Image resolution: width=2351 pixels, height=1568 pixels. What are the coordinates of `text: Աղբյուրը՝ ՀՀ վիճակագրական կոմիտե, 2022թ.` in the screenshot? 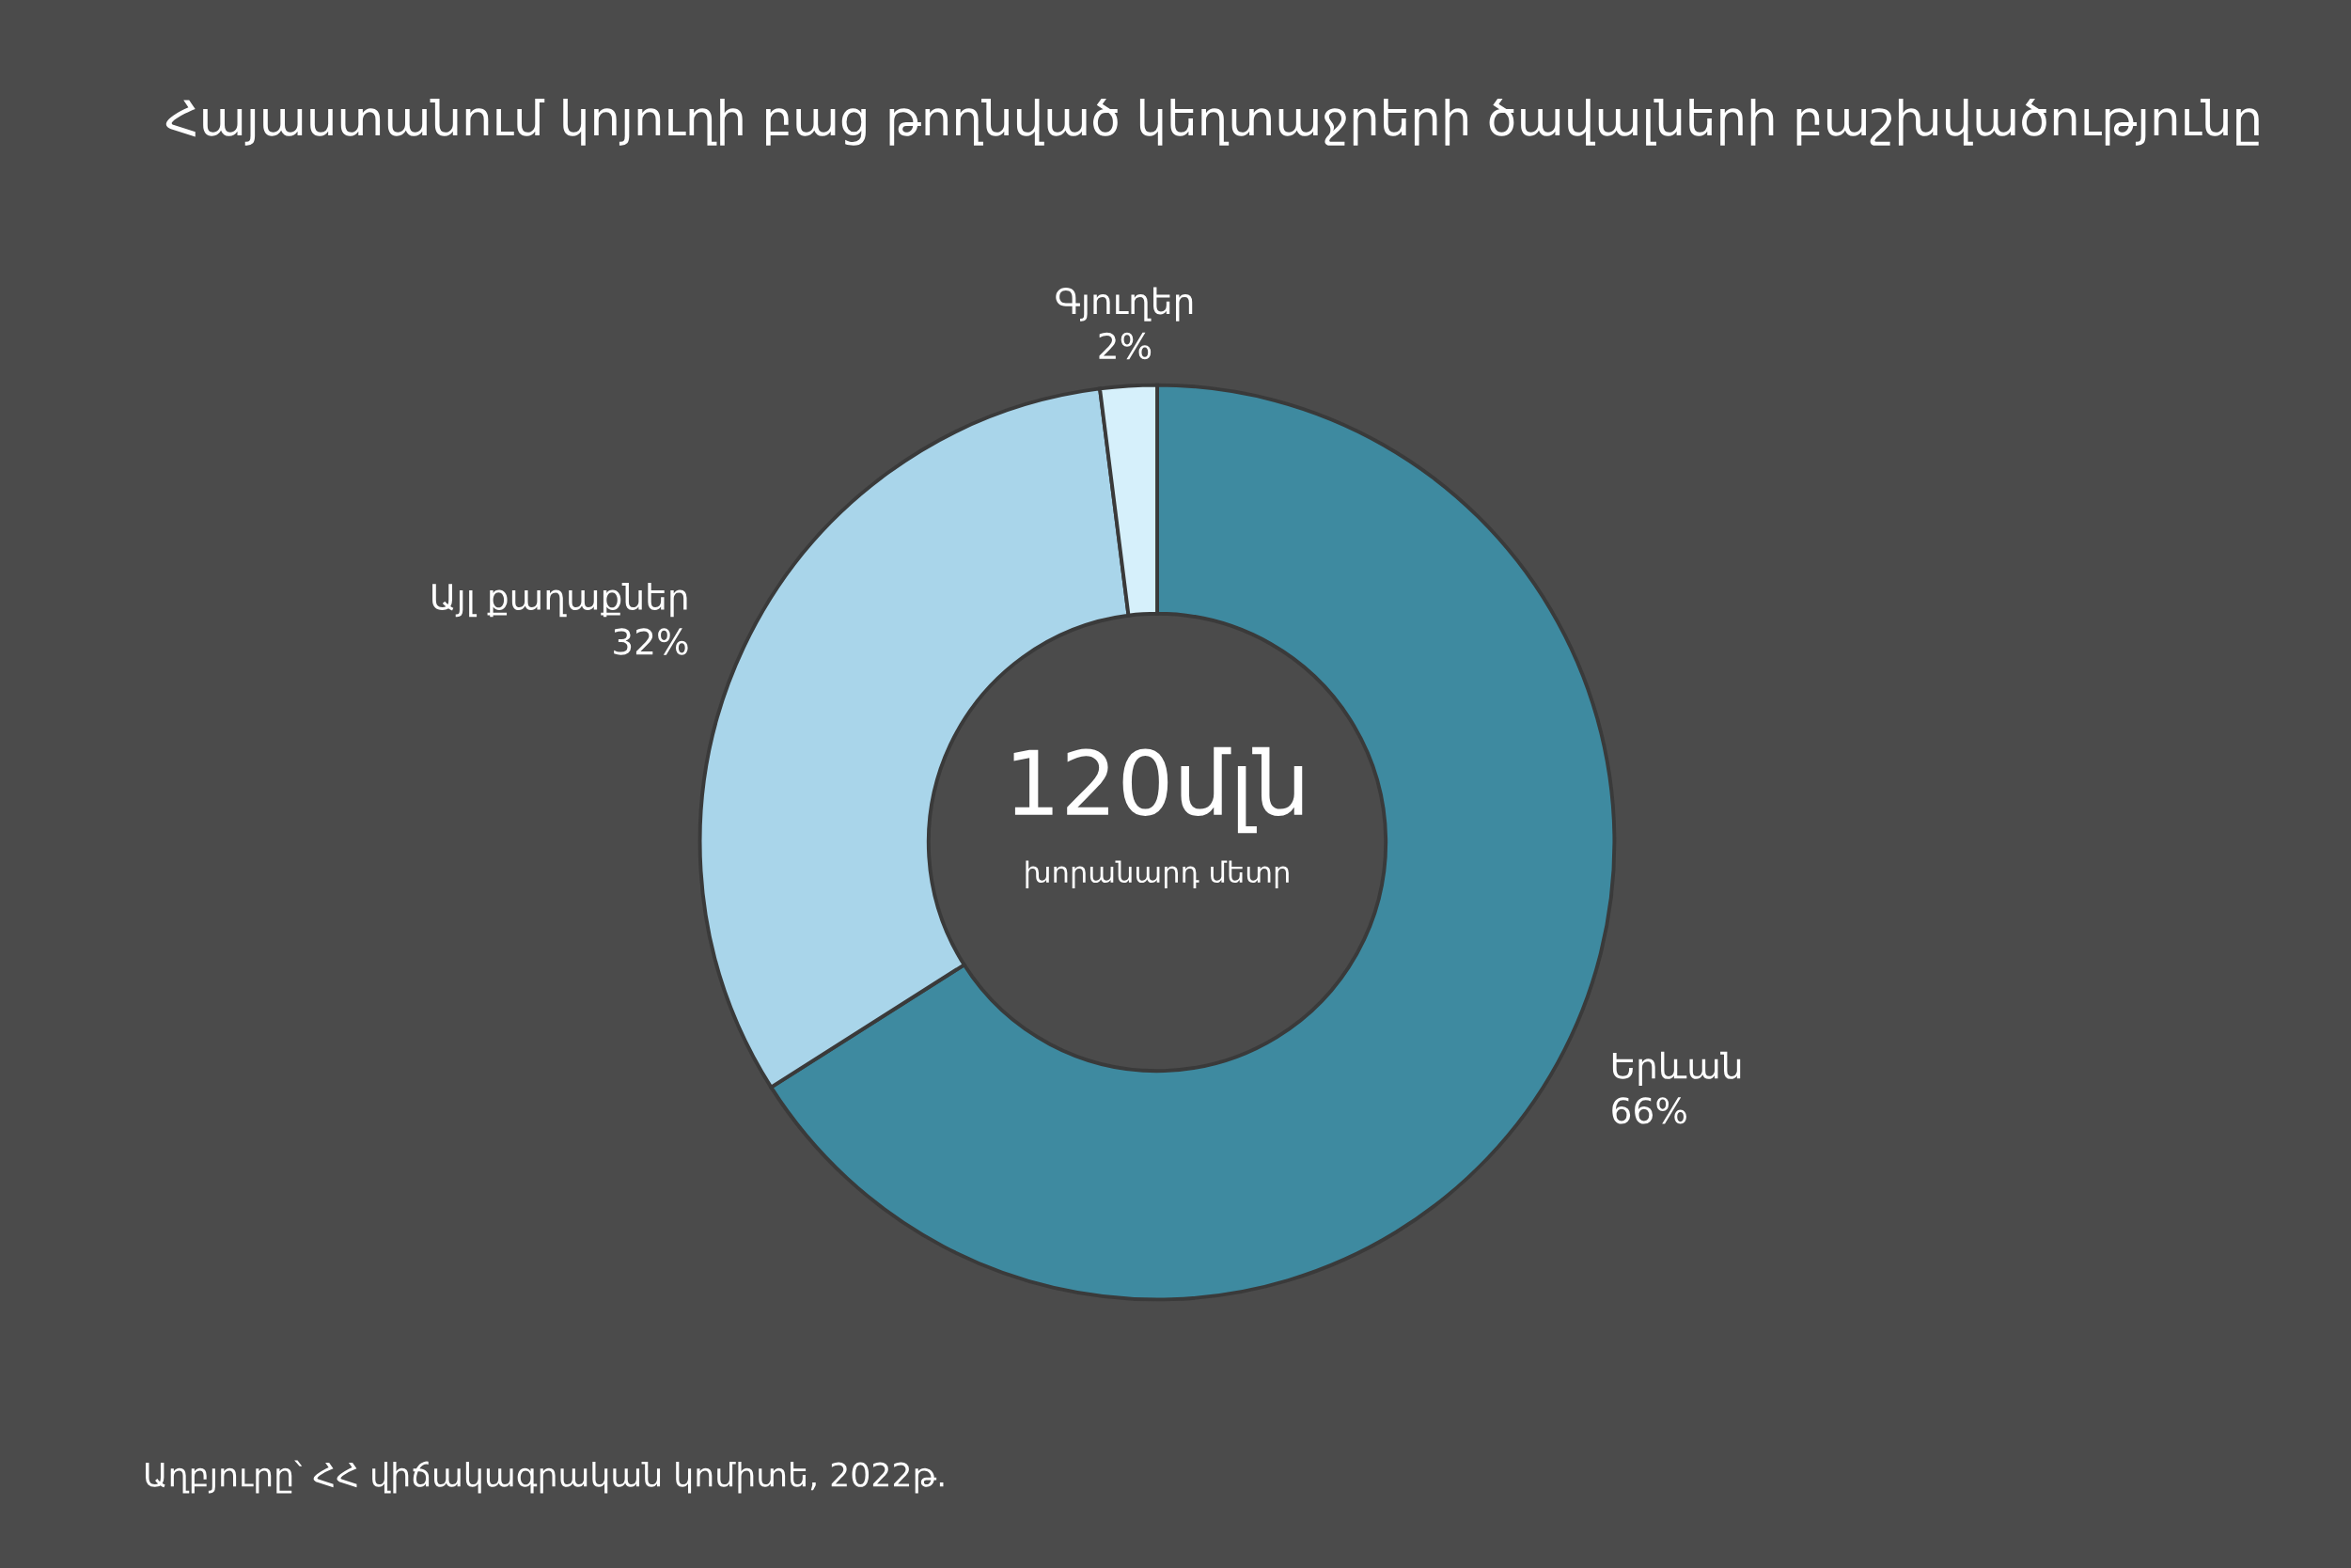 It's located at (545, 1477).